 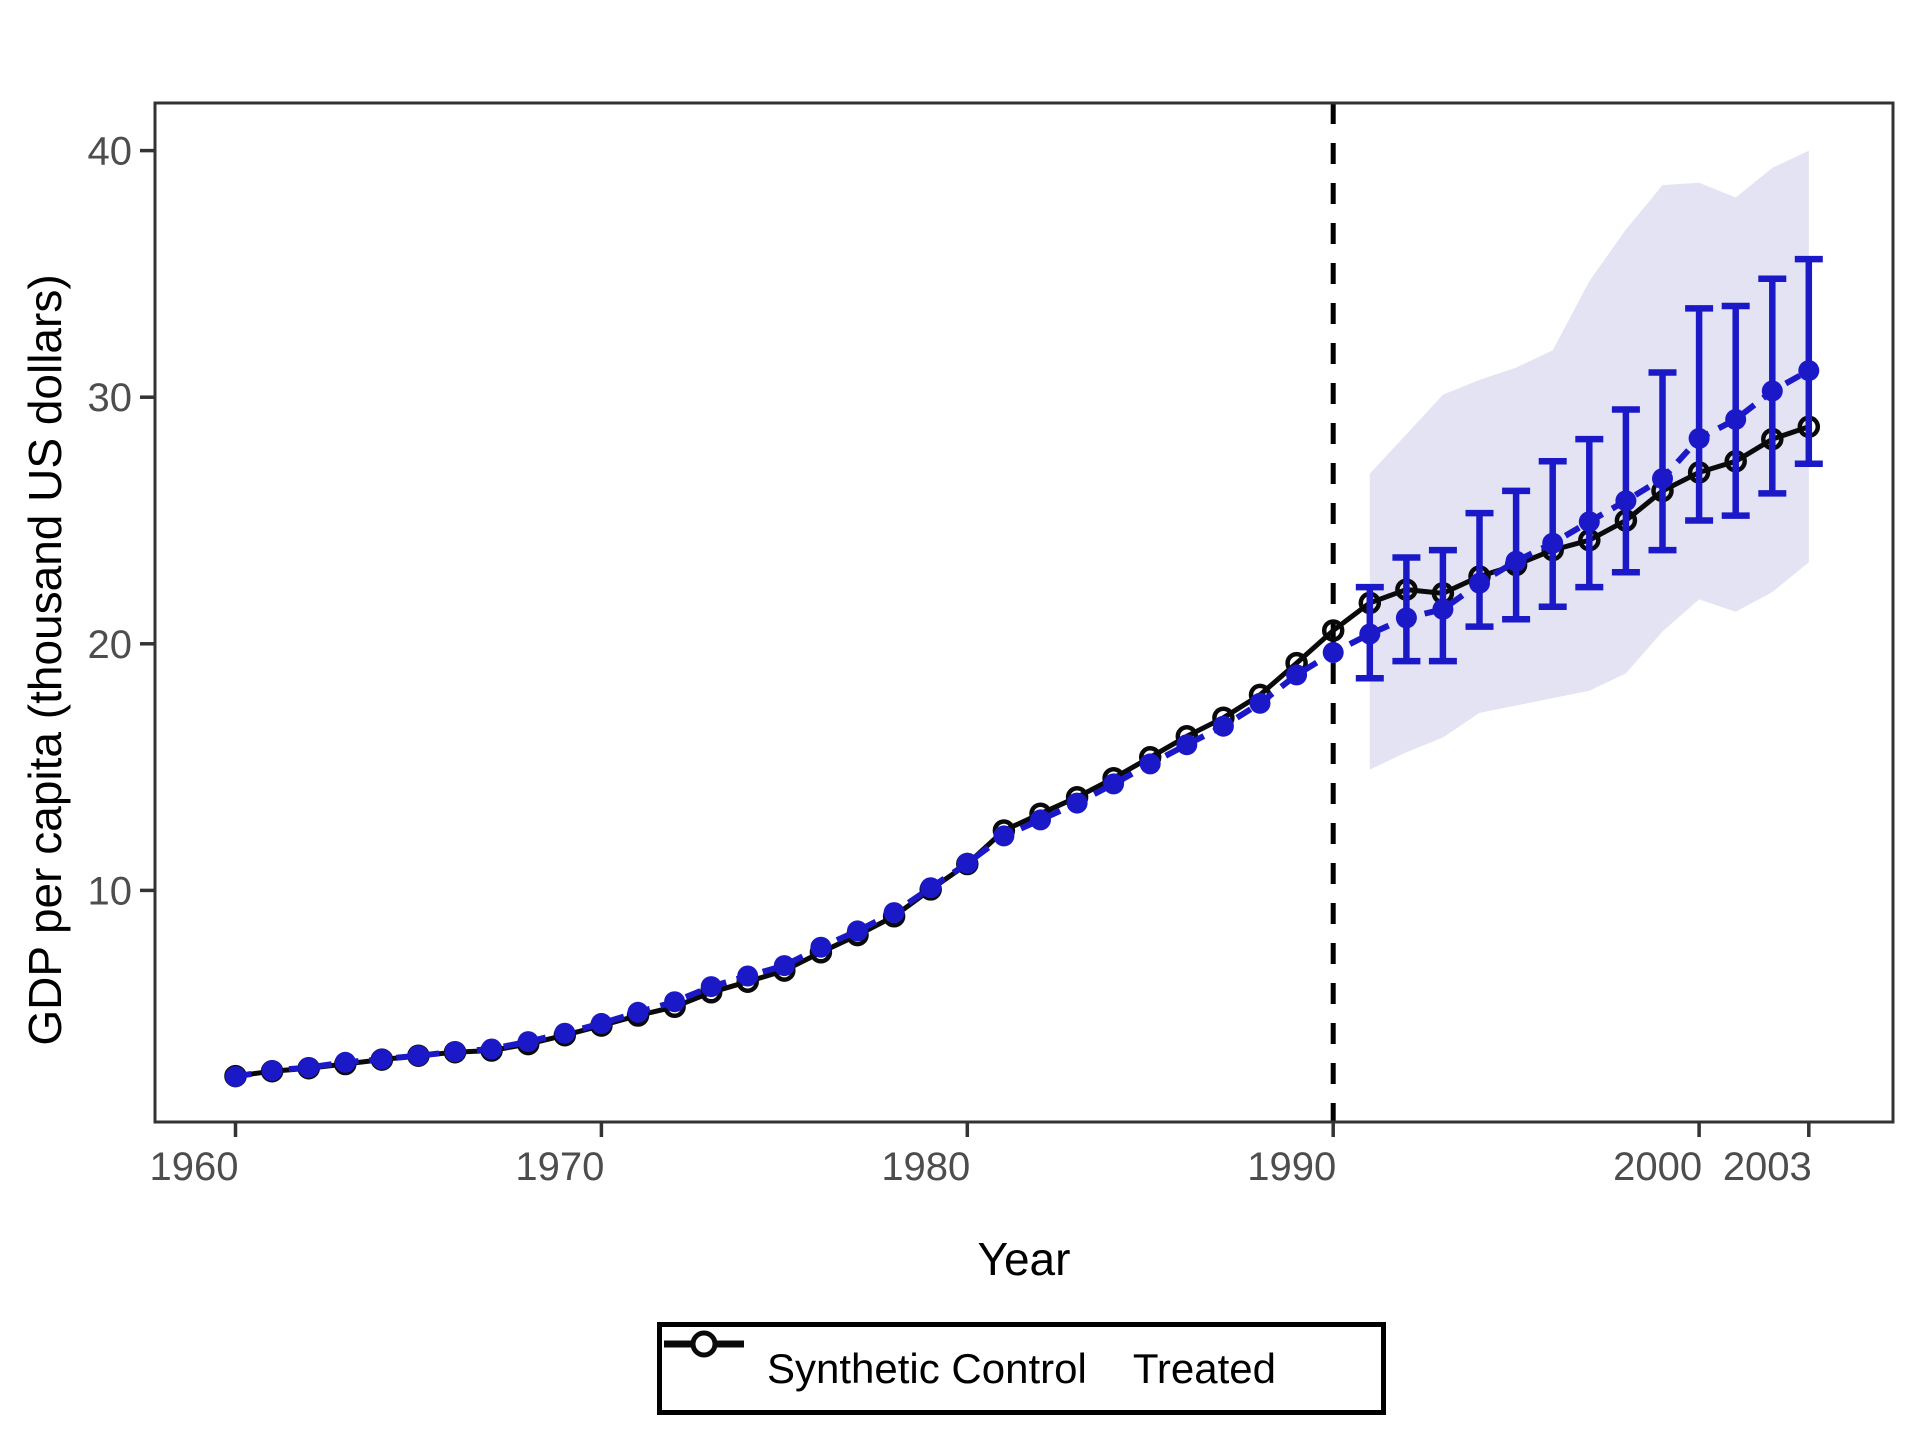 What do you see at coordinates (925, 1167) in the screenshot?
I see `x-tick-label: 1980` at bounding box center [925, 1167].